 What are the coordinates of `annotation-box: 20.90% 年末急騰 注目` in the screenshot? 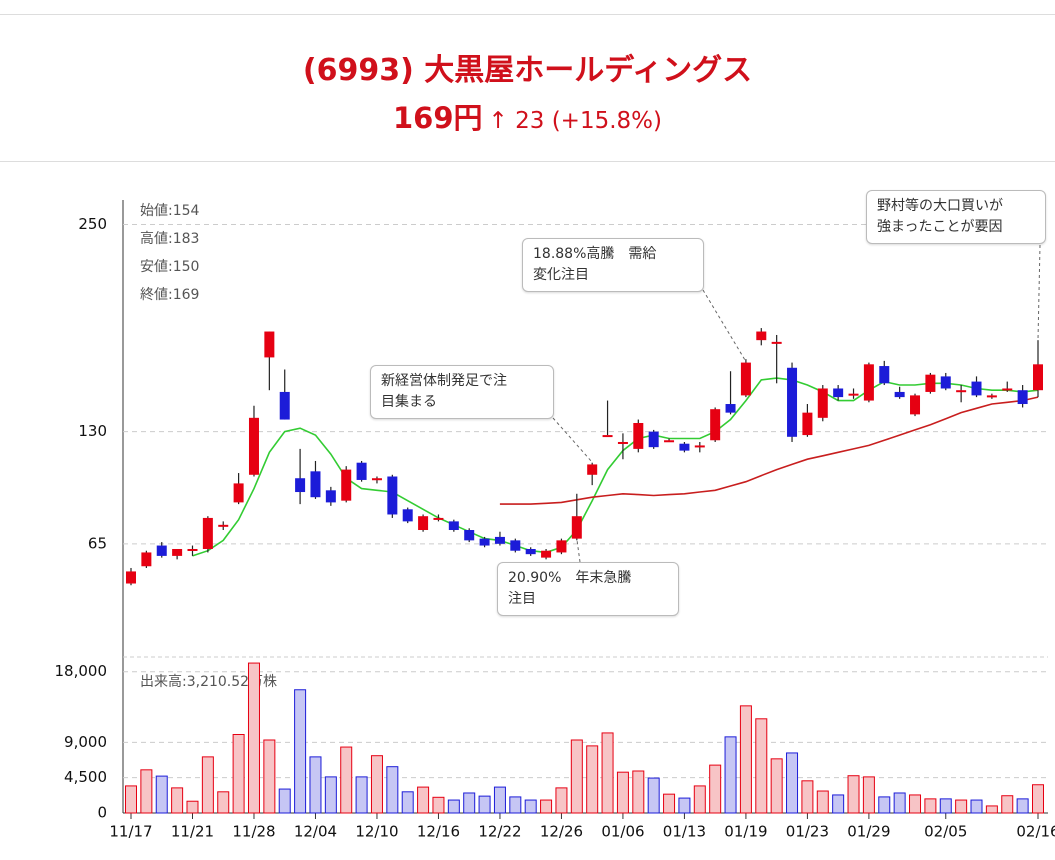 It's located at (588, 589).